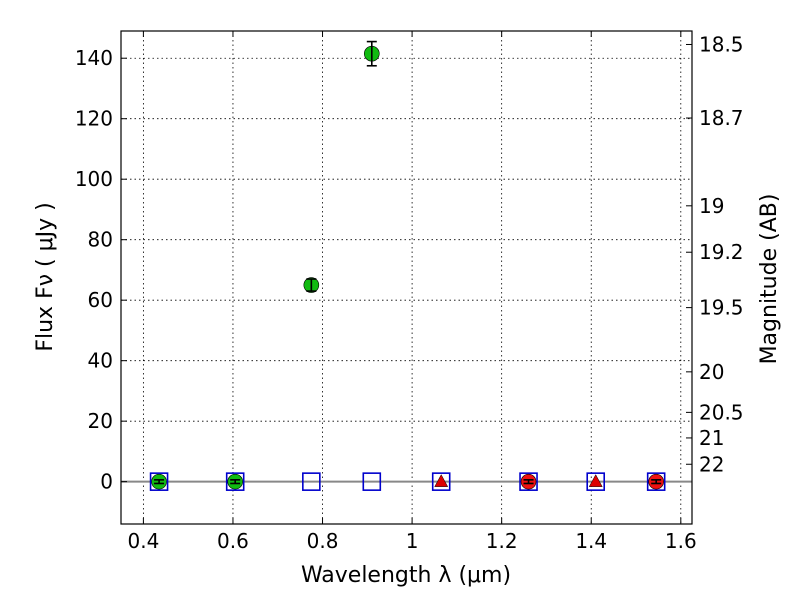 This screenshot has width=800, height=600. Describe the element at coordinates (681, 541) in the screenshot. I see `x-tick-label: 1.6` at that location.